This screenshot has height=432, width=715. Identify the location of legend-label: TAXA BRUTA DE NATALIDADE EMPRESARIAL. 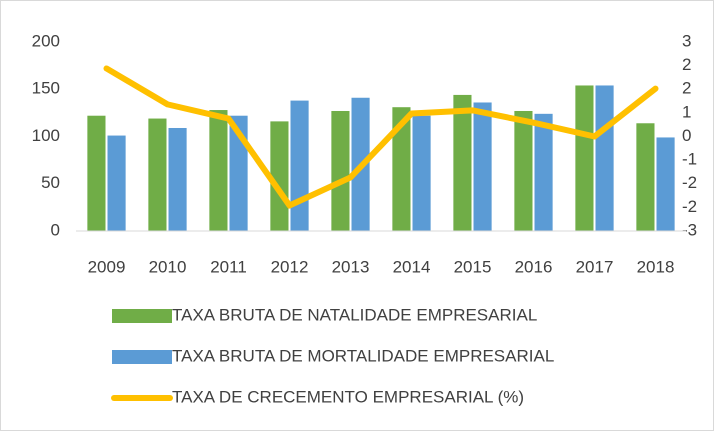
(354, 314).